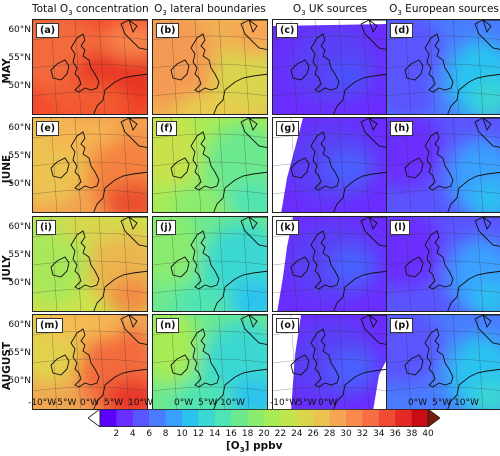 The height and width of the screenshot is (456, 500). What do you see at coordinates (330, 10) in the screenshot?
I see `column-title-uk: O3 UK sources` at bounding box center [330, 10].